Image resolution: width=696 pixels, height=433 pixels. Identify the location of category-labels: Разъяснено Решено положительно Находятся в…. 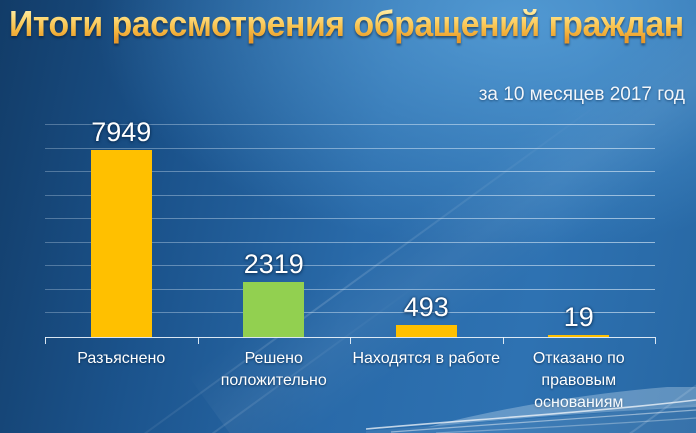
(350, 383).